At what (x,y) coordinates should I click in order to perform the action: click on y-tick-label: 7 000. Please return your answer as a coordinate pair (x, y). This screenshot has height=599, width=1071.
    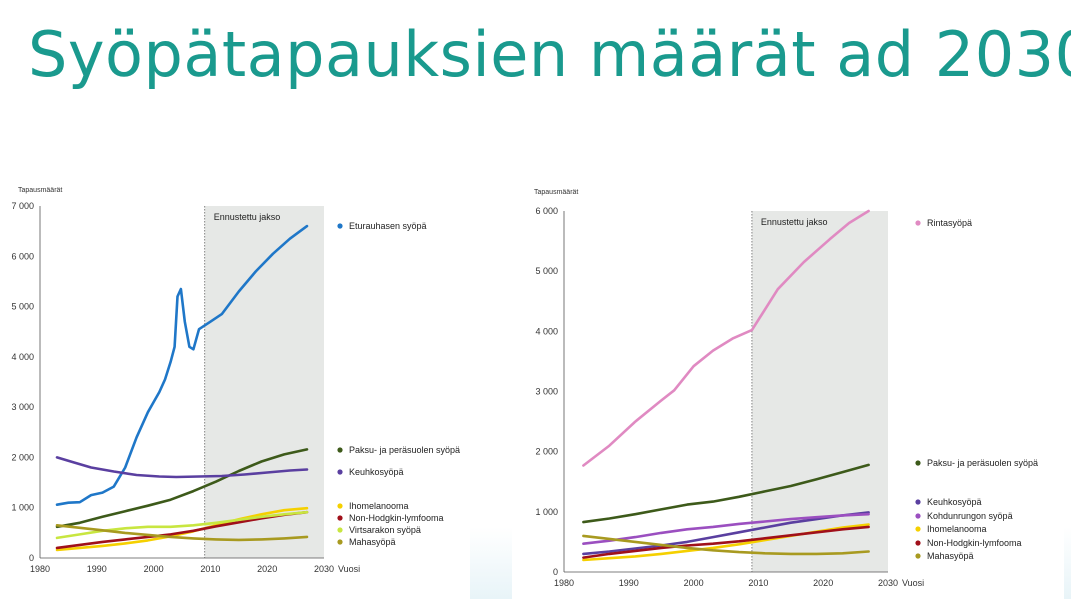
    Looking at the image, I should click on (22, 206).